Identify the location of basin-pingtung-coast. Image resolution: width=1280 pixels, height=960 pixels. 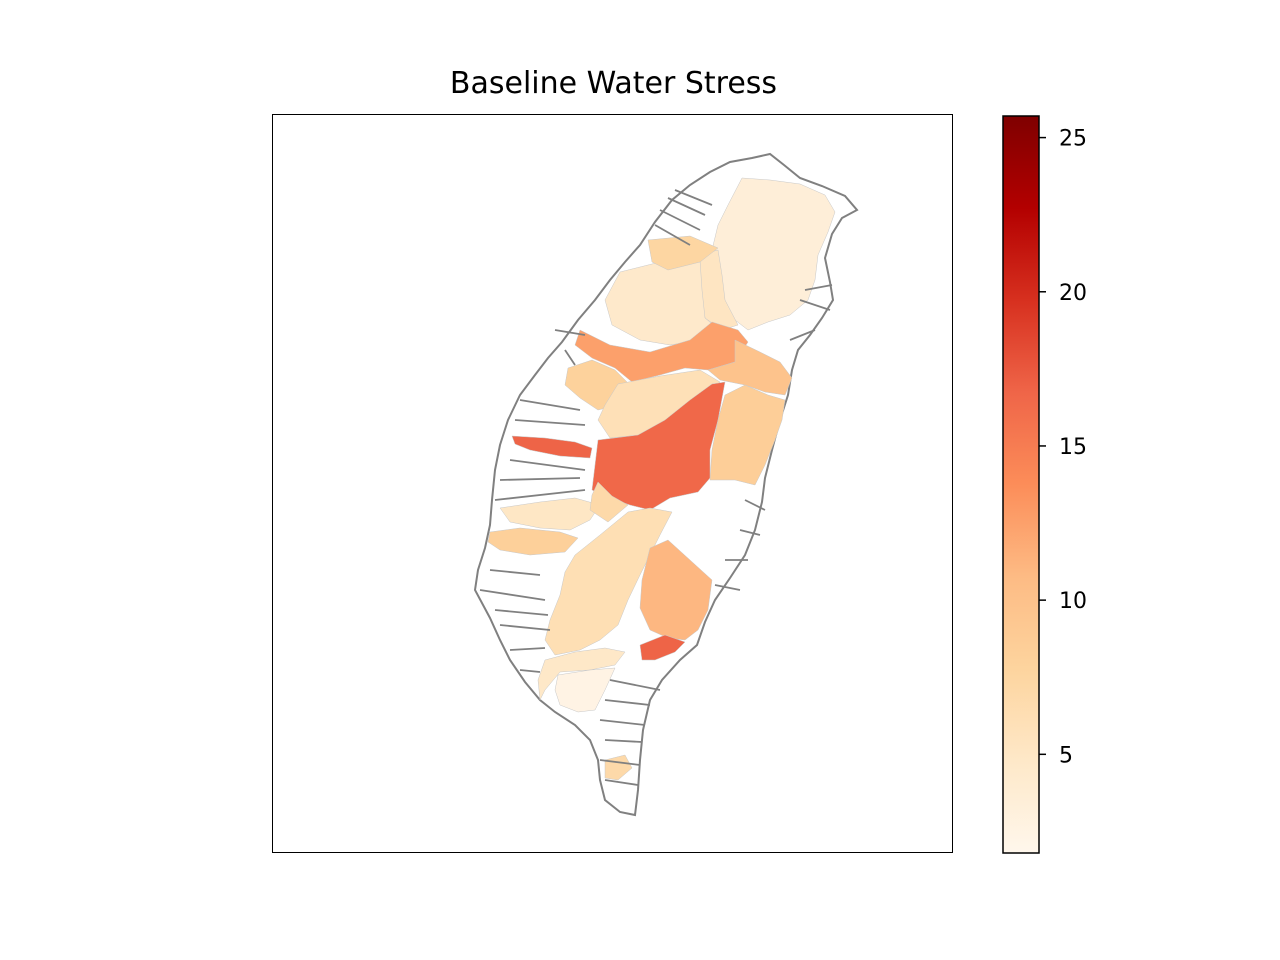
(585, 690).